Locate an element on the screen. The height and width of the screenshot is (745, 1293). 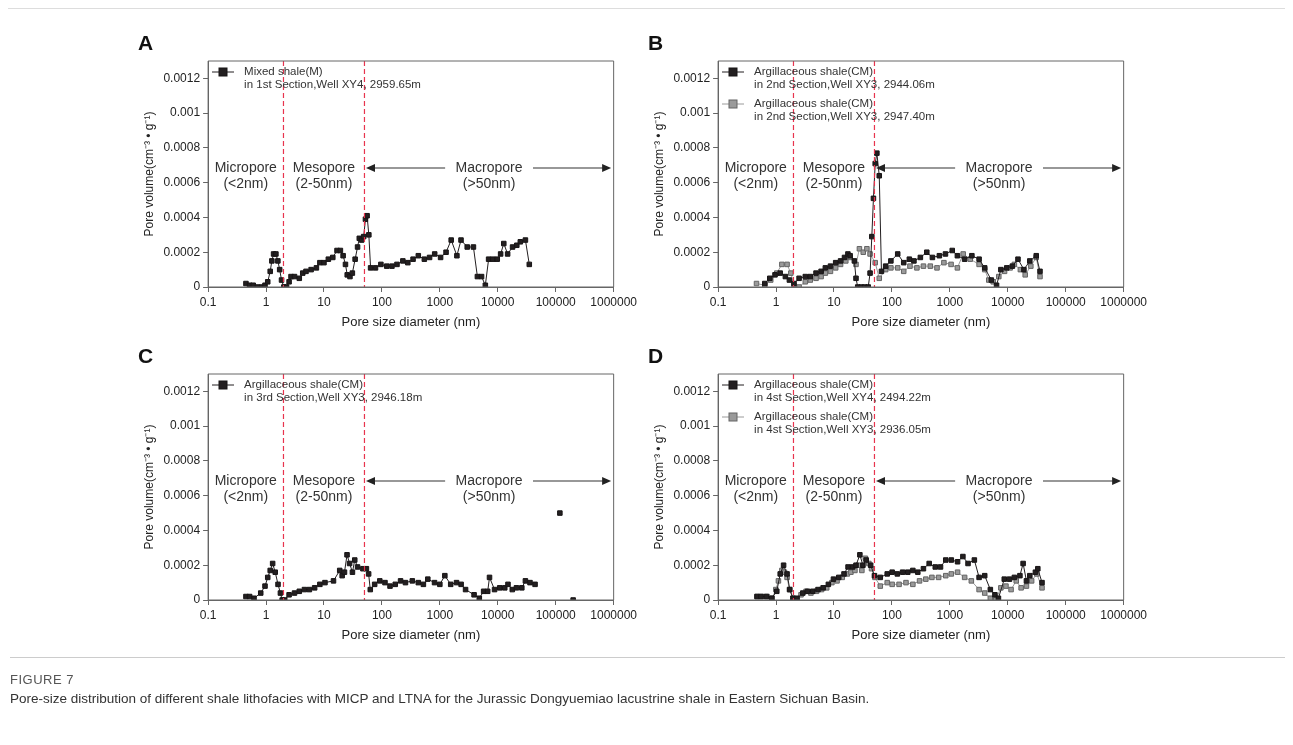
legend-label: Argillaceous shale(CM) in 2nd Section,Well XY3, 2947.40m is located at coordinates (844, 110).